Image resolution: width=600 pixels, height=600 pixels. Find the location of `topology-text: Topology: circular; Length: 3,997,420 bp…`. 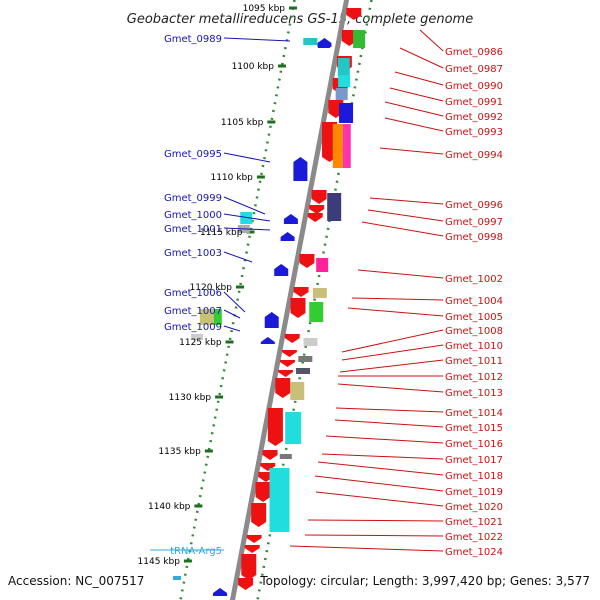

topology-text: Topology: circular; Length: 3,997,420 bp… is located at coordinates (424, 581).